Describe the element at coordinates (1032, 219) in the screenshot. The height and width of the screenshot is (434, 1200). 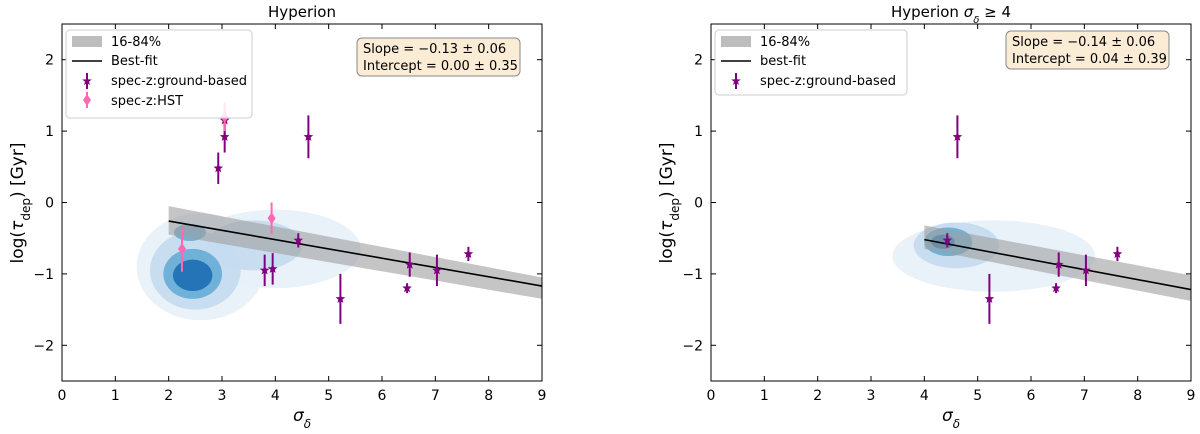
I see `data-points-layer` at that location.